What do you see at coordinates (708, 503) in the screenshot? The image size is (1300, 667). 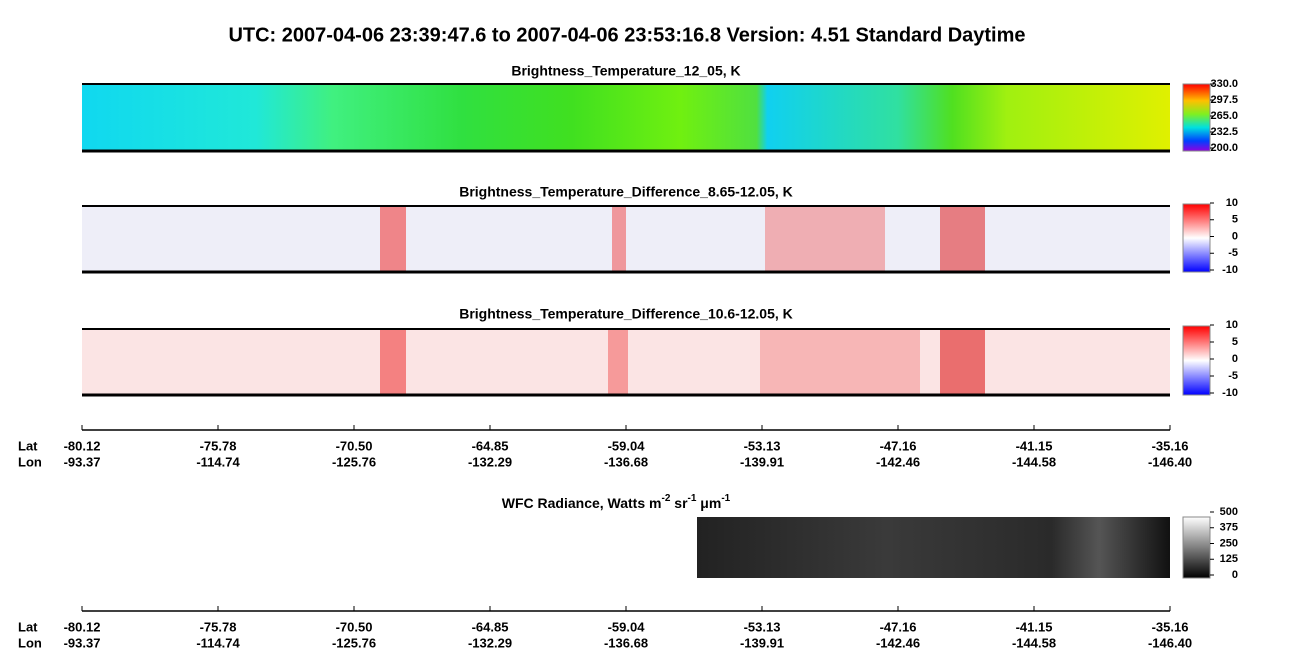 I see `title-part: μm` at bounding box center [708, 503].